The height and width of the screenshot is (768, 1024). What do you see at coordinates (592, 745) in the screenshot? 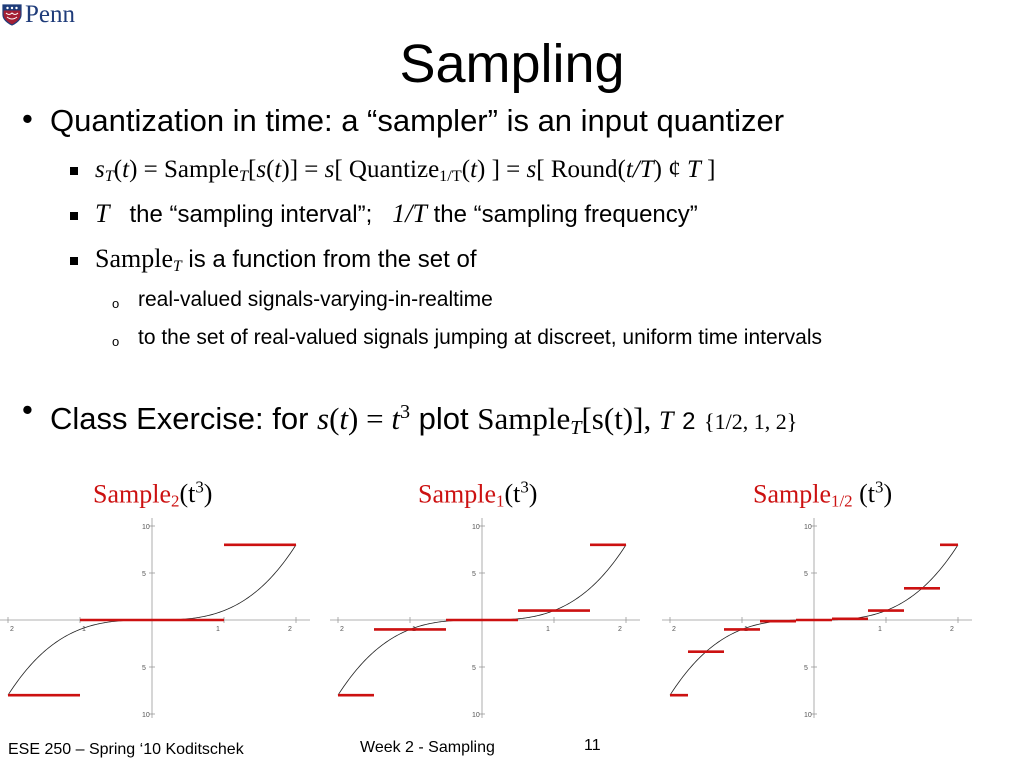
I see `page-number: 11` at bounding box center [592, 745].